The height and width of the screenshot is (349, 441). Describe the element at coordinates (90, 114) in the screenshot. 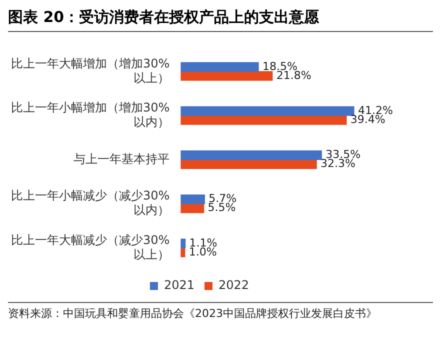

I see `y-tick-label: 比上一年小幅增加（增加30%以内）` at that location.